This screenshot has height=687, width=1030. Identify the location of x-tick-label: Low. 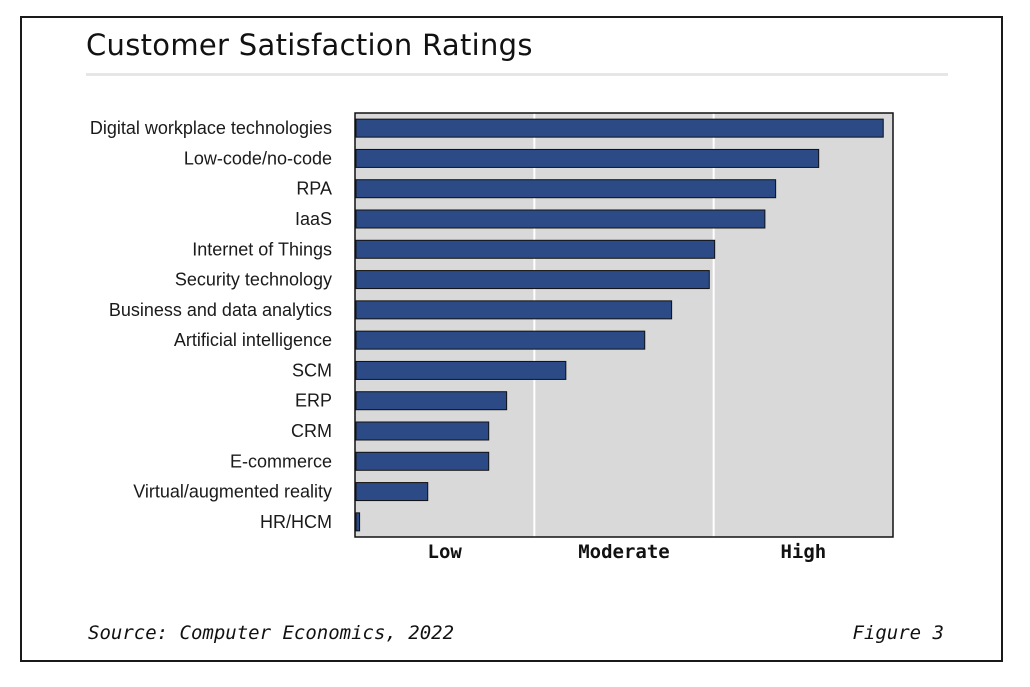
(445, 552).